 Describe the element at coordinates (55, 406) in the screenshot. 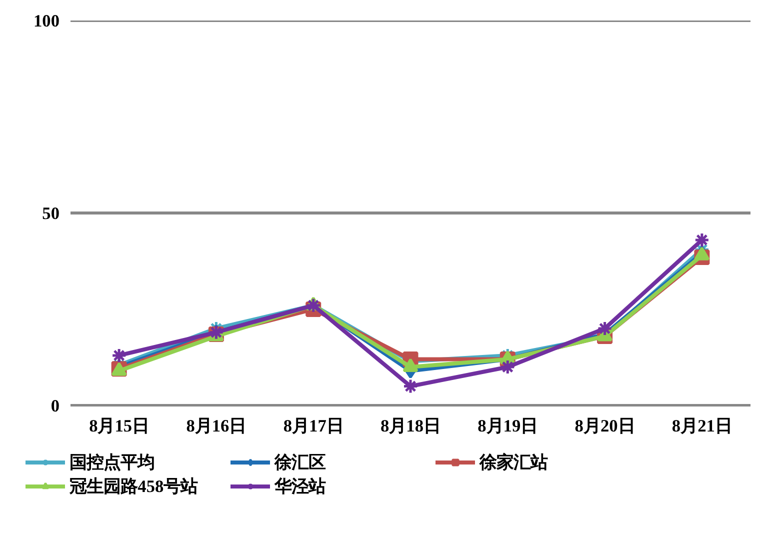

I see `y-tick-label: 0` at that location.